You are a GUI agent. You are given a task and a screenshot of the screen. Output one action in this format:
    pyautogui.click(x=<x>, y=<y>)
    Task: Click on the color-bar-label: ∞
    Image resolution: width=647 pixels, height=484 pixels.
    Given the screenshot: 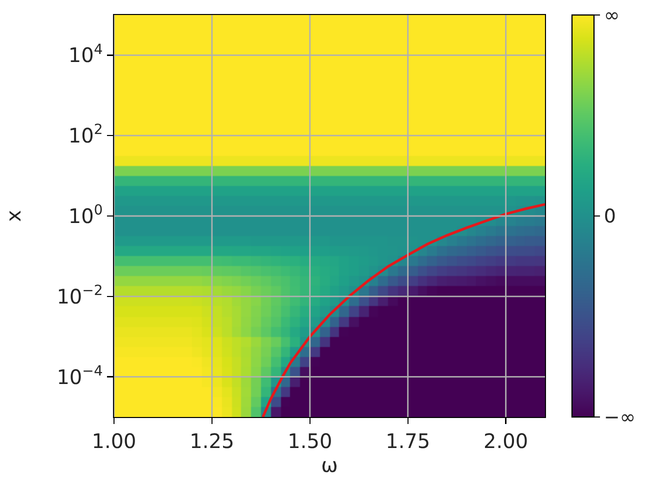 What is the action you would take?
    pyautogui.click(x=612, y=15)
    